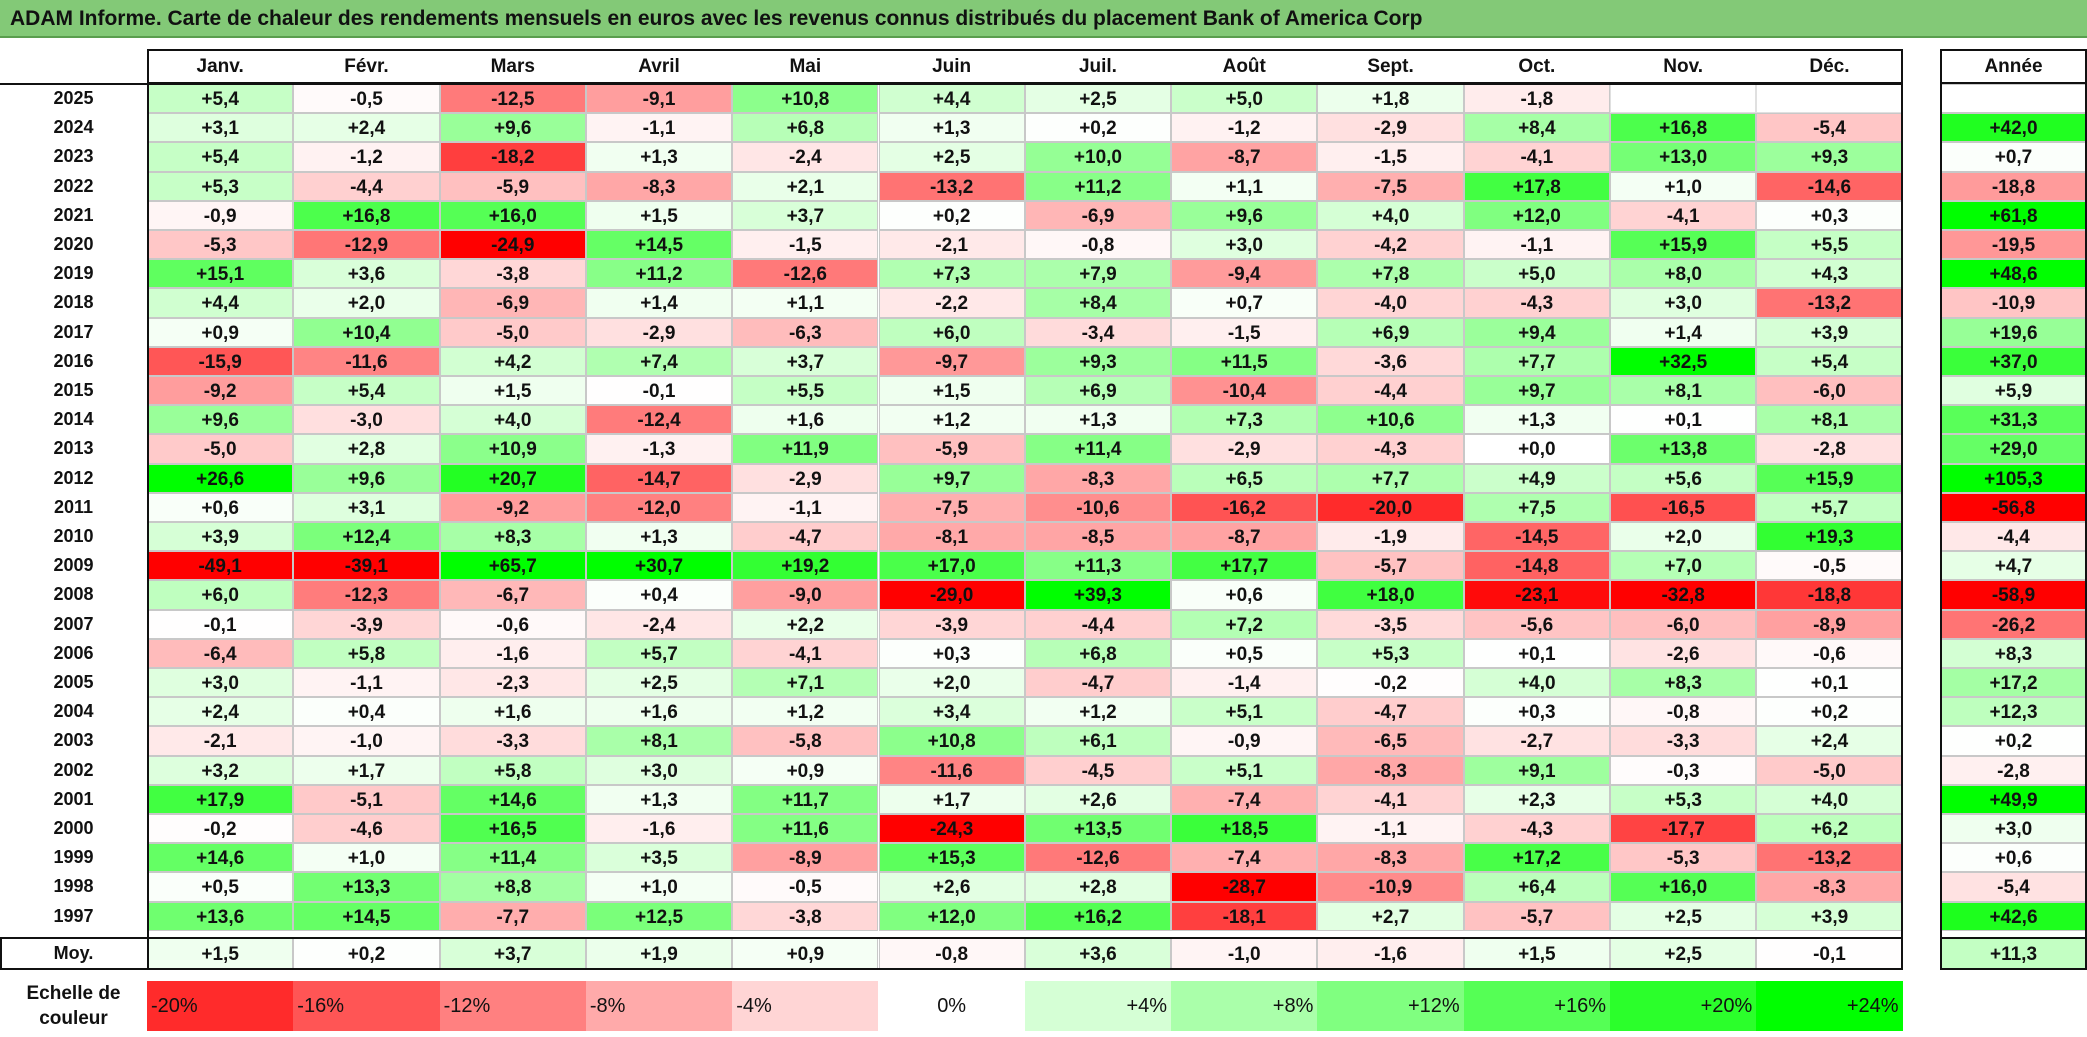 This screenshot has width=2087, height=1037. Describe the element at coordinates (220, 186) in the screenshot. I see `heatmap-cell: +5,3` at that location.